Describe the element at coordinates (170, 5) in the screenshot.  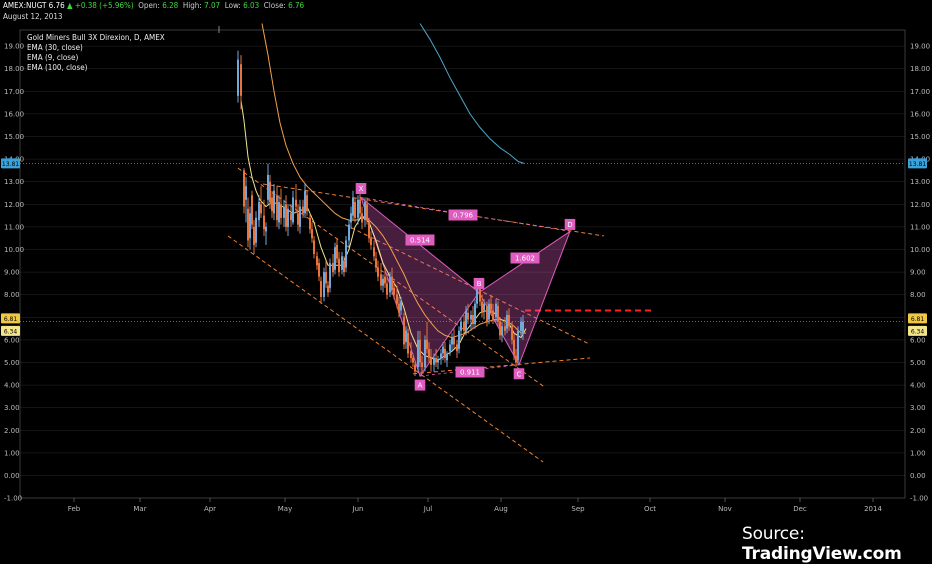
I see `open-value: 6.28` at that location.